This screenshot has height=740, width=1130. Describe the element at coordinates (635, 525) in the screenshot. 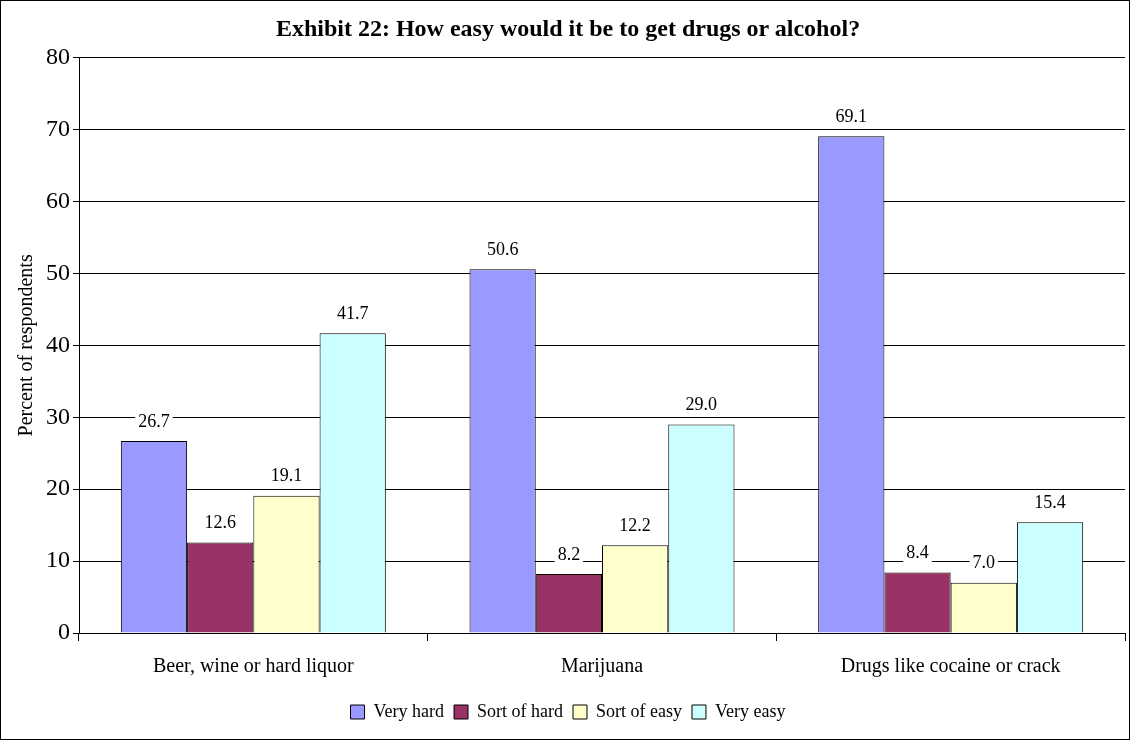

I see `data-label: 12.2` at that location.